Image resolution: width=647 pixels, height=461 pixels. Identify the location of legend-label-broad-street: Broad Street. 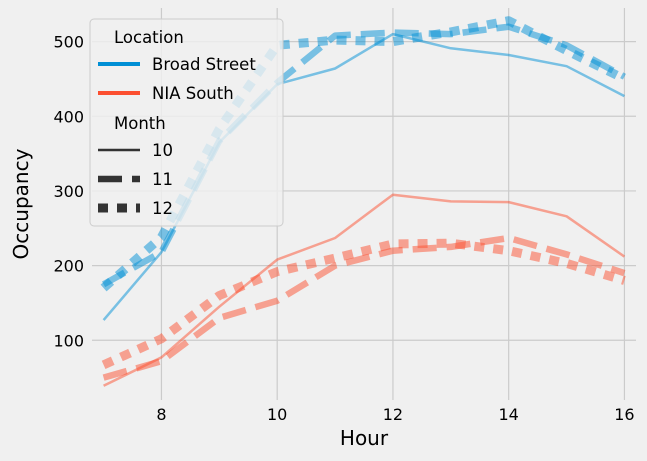
(204, 64).